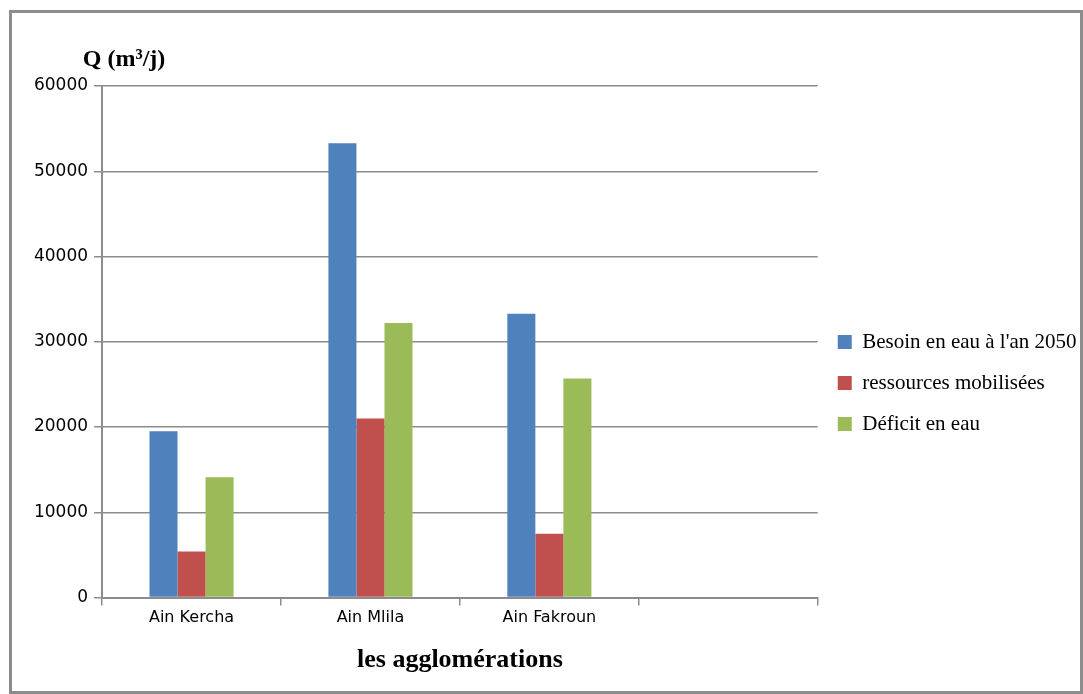  Describe the element at coordinates (61, 340) in the screenshot. I see `y-tick-label: 30000` at that location.